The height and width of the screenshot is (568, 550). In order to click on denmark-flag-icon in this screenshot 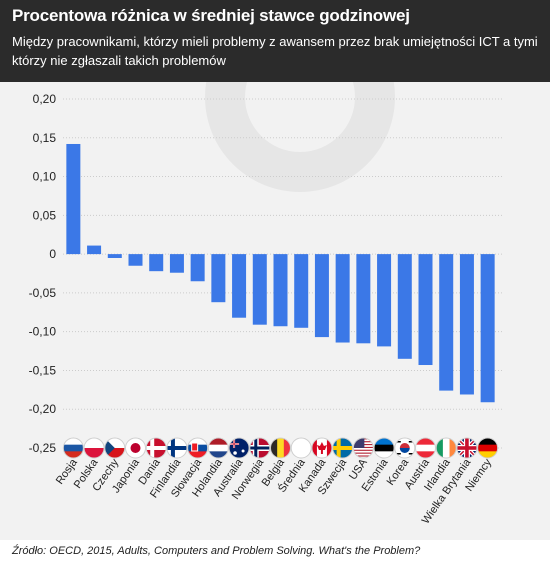, I will do `click(156, 448)`.